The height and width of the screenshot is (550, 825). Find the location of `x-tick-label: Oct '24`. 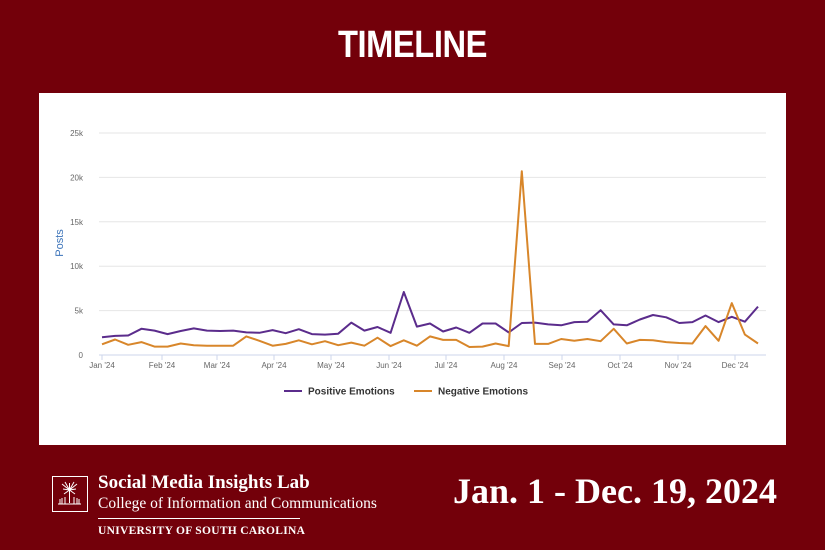

x-tick-label: Oct '24 is located at coordinates (620, 365).